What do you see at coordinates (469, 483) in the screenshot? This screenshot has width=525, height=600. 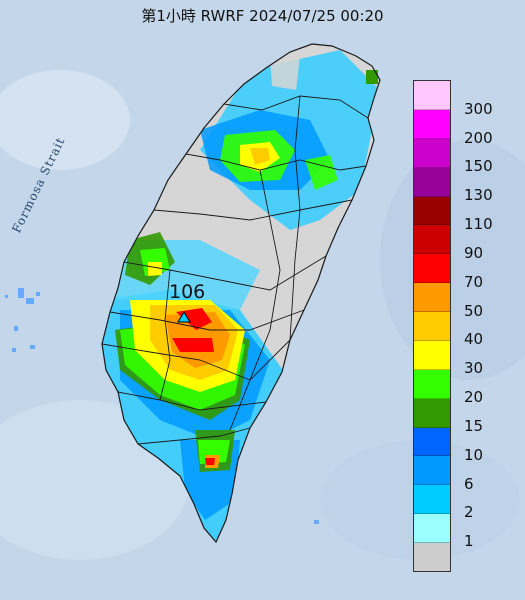 I see `legend-label: 6` at bounding box center [469, 483].